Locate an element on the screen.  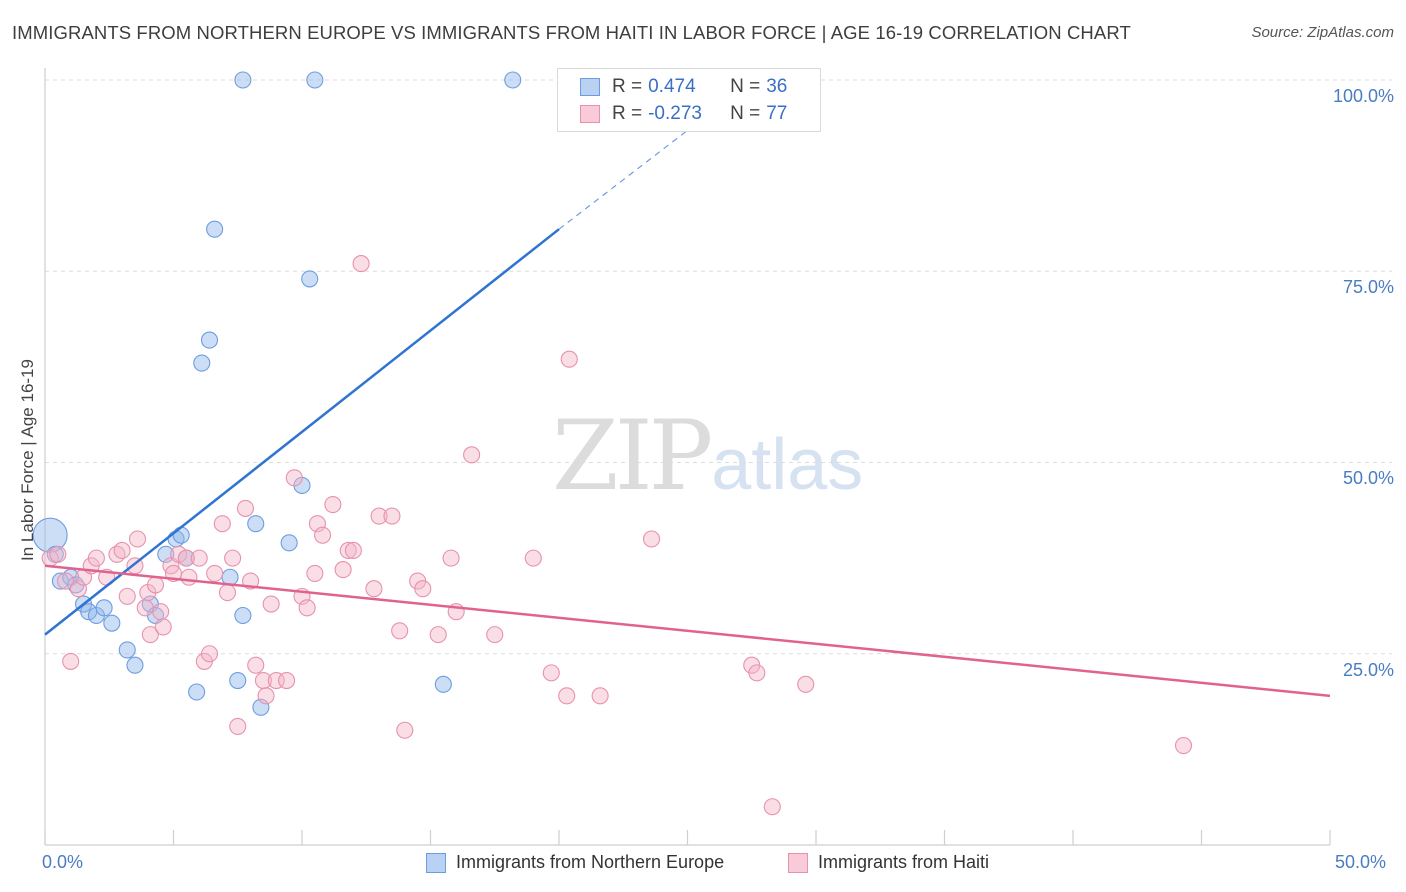
bottom-legend-label-northern-europe: Immigrants from Northern Europe is located at coordinates (590, 862).